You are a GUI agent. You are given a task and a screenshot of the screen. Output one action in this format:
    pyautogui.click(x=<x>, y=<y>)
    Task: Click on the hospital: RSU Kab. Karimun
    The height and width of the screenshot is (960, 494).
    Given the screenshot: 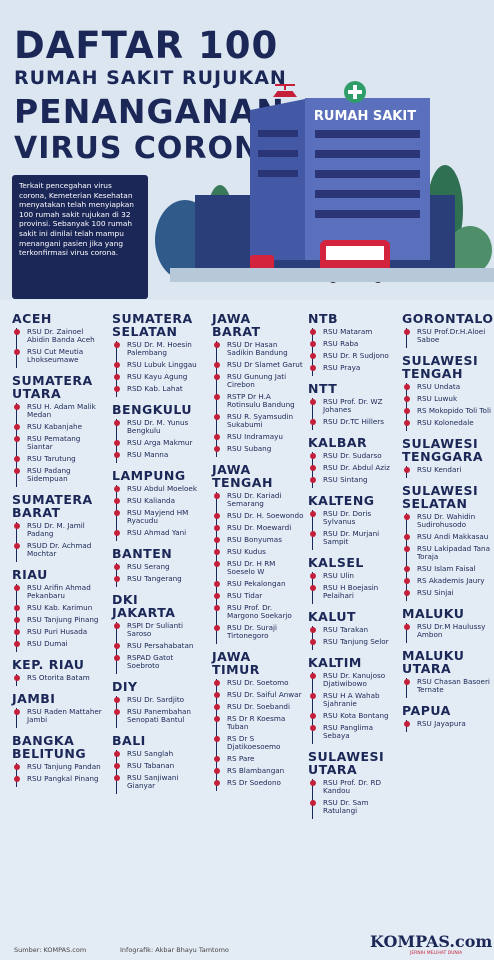 What is the action you would take?
    pyautogui.click(x=58, y=610)
    